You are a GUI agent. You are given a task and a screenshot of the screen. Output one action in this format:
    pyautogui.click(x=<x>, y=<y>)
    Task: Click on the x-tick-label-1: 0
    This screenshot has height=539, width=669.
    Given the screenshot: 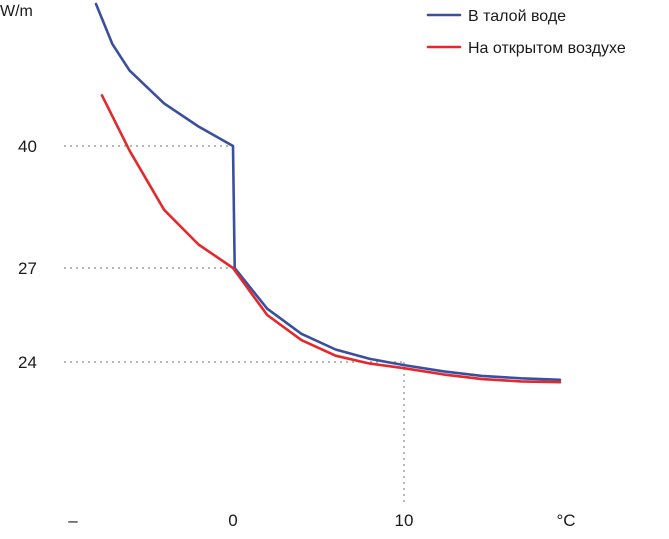 What is the action you would take?
    pyautogui.click(x=232, y=520)
    